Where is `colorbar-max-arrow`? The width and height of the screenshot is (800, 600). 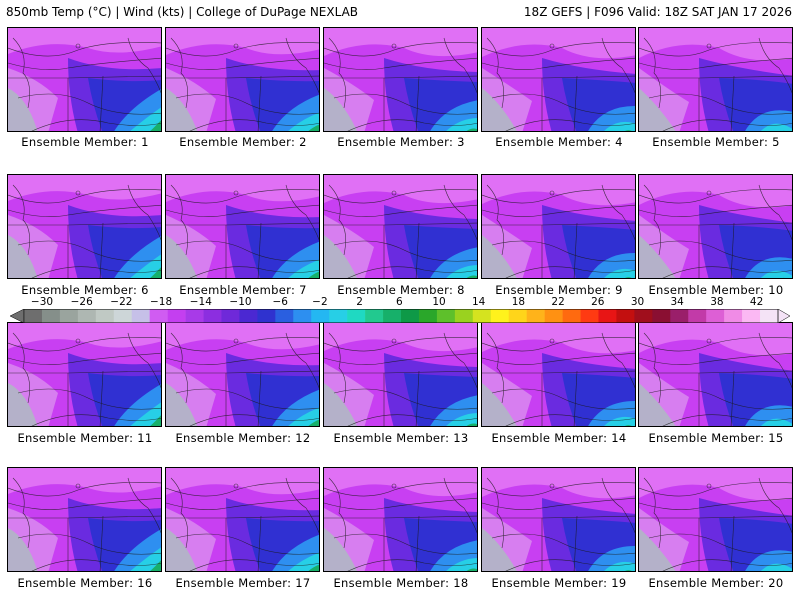 colorbar-max-arrow is located at coordinates (783, 316).